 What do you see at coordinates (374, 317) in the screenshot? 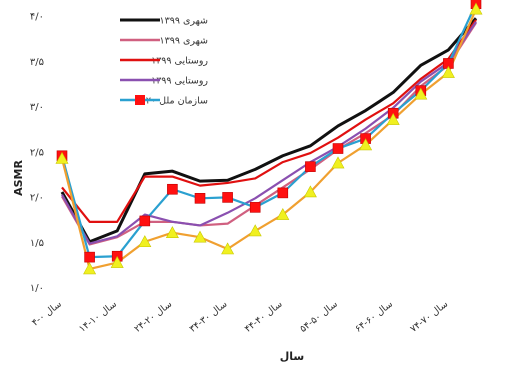
I see `x-tick-label: ۶۴-۶۰ سال` at bounding box center [374, 317].